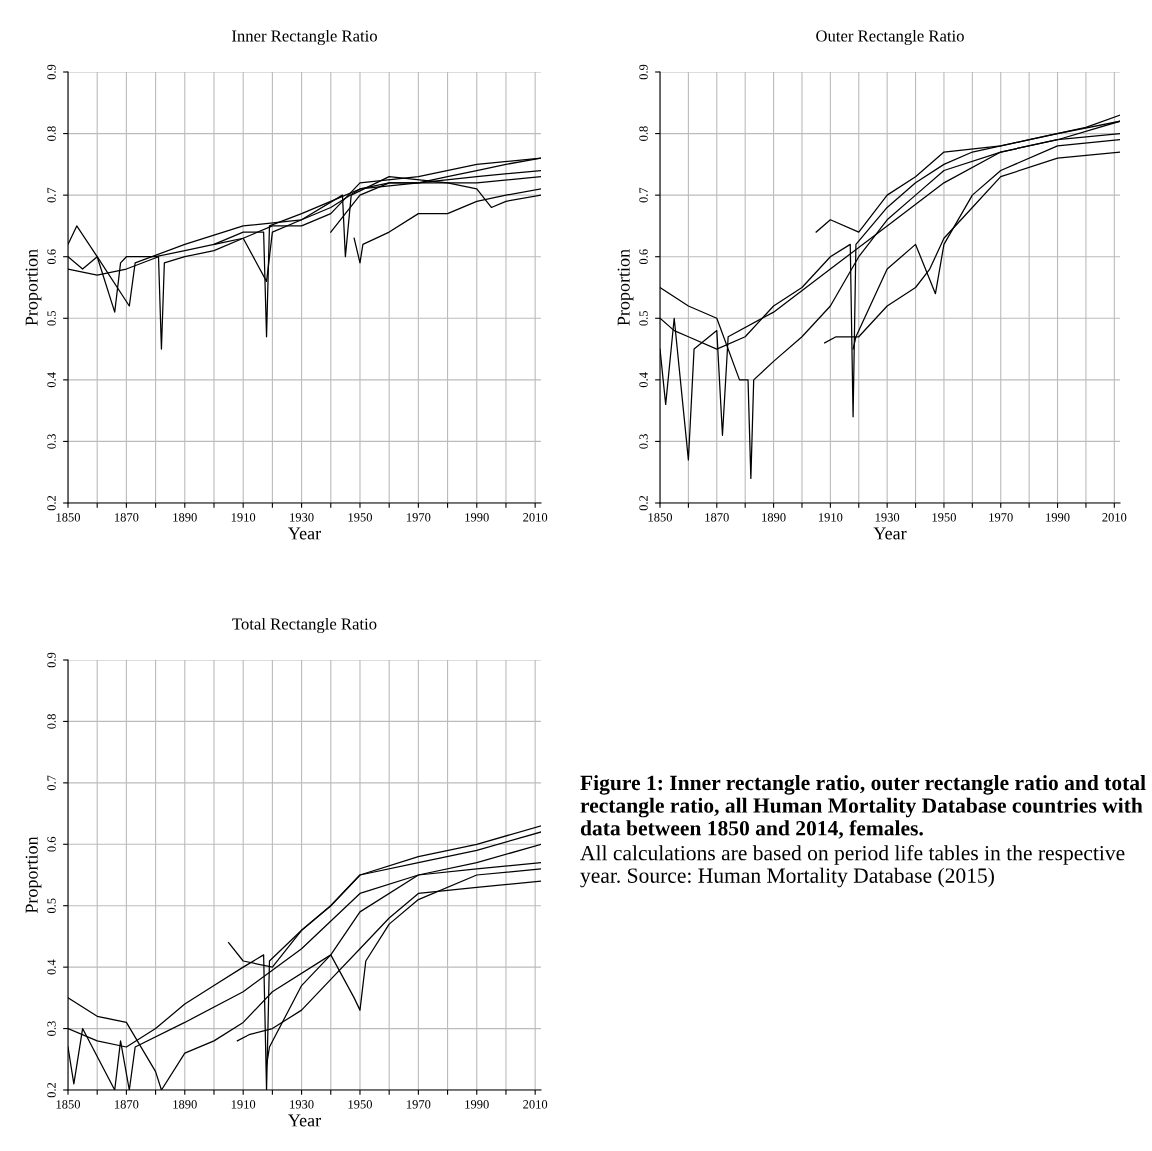 The width and height of the screenshot is (1152, 1151). Describe the element at coordinates (304, 37) in the screenshot. I see `chart-title: Inner Rectangle Ratio` at that location.